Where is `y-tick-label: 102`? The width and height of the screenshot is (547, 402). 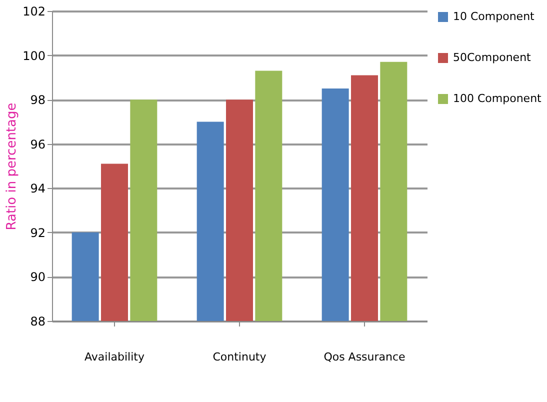
y-tick-label: 102 is located at coordinates (34, 11).